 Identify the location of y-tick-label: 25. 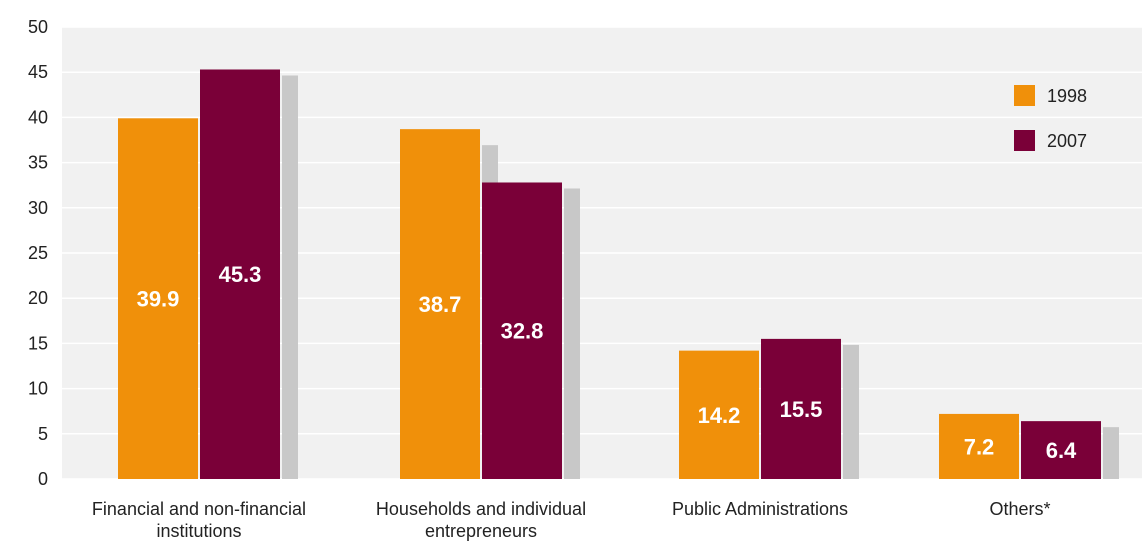
(38, 253).